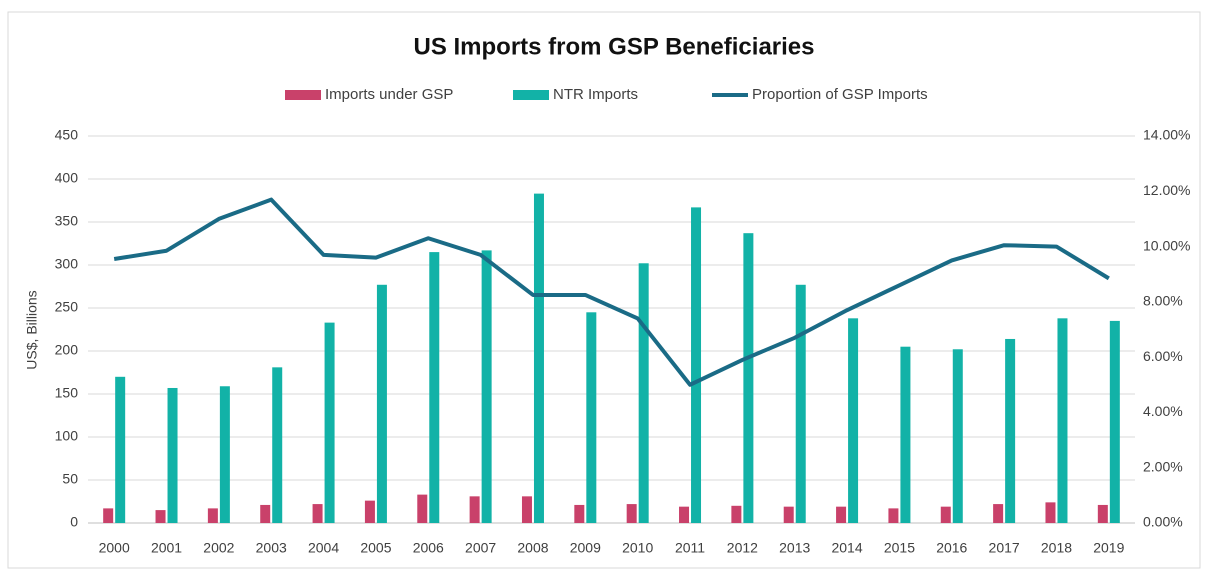 Image resolution: width=1210 pixels, height=571 pixels. Describe the element at coordinates (1163, 466) in the screenshot. I see `y2-tick-label: 2.00%` at that location.